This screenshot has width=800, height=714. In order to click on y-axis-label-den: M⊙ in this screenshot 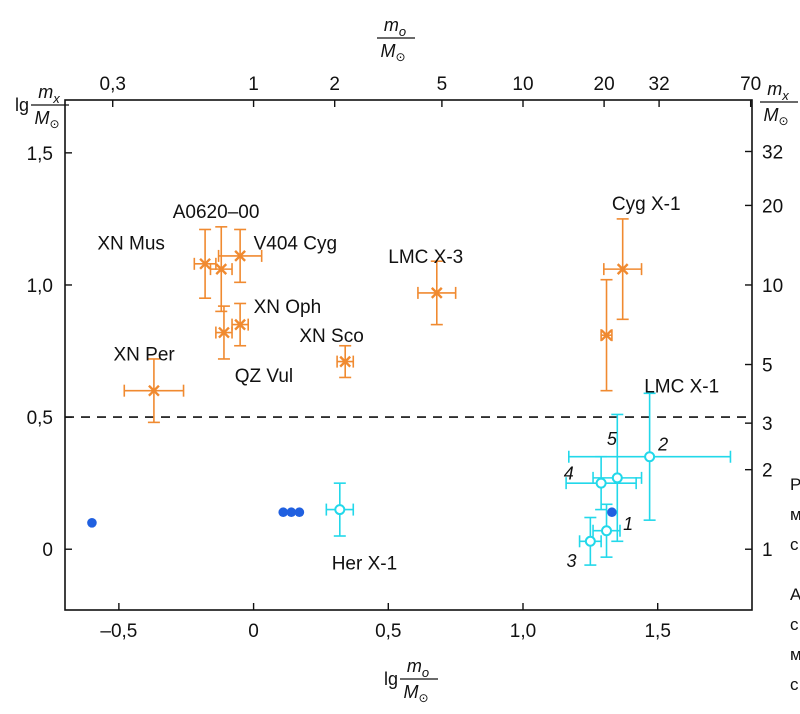, I will do `click(46, 119)`.